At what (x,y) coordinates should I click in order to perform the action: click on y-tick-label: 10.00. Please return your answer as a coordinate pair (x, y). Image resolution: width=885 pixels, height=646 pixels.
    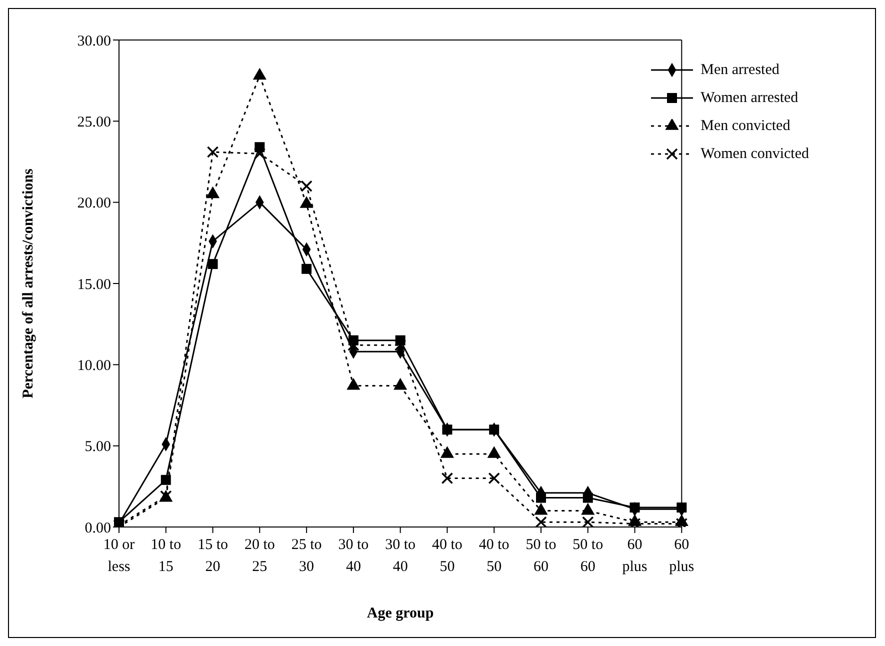
    Looking at the image, I should click on (94, 366).